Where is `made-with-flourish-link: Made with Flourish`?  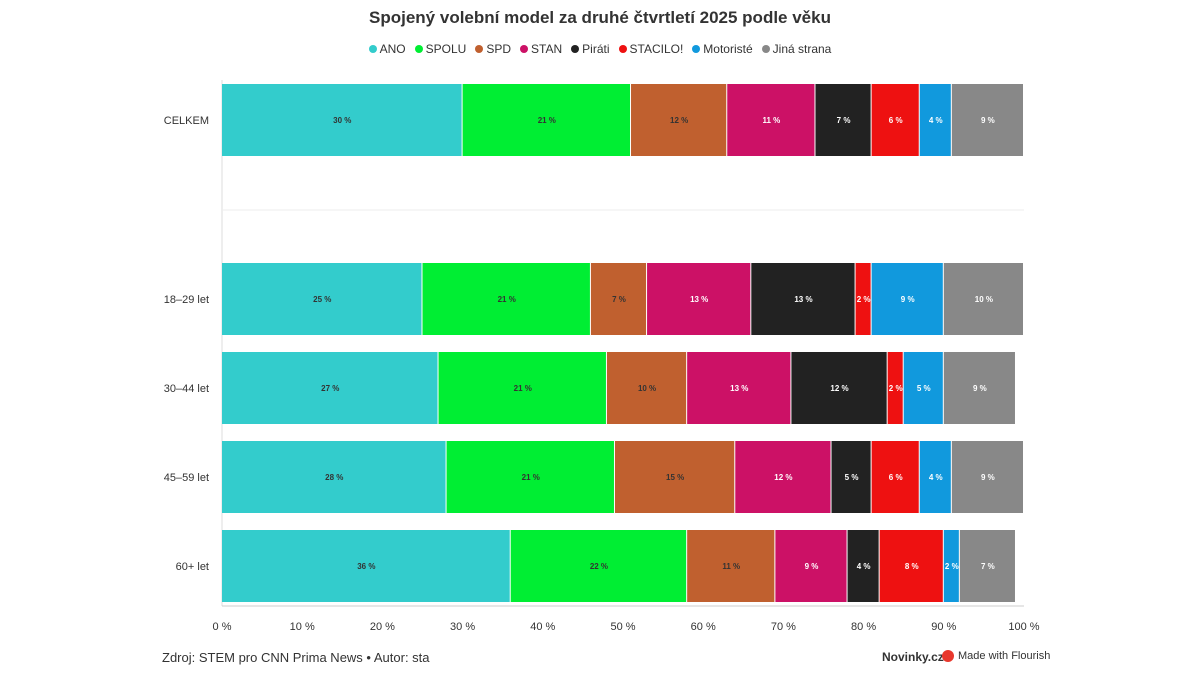 made-with-flourish-link: Made with Flourish is located at coordinates (996, 656).